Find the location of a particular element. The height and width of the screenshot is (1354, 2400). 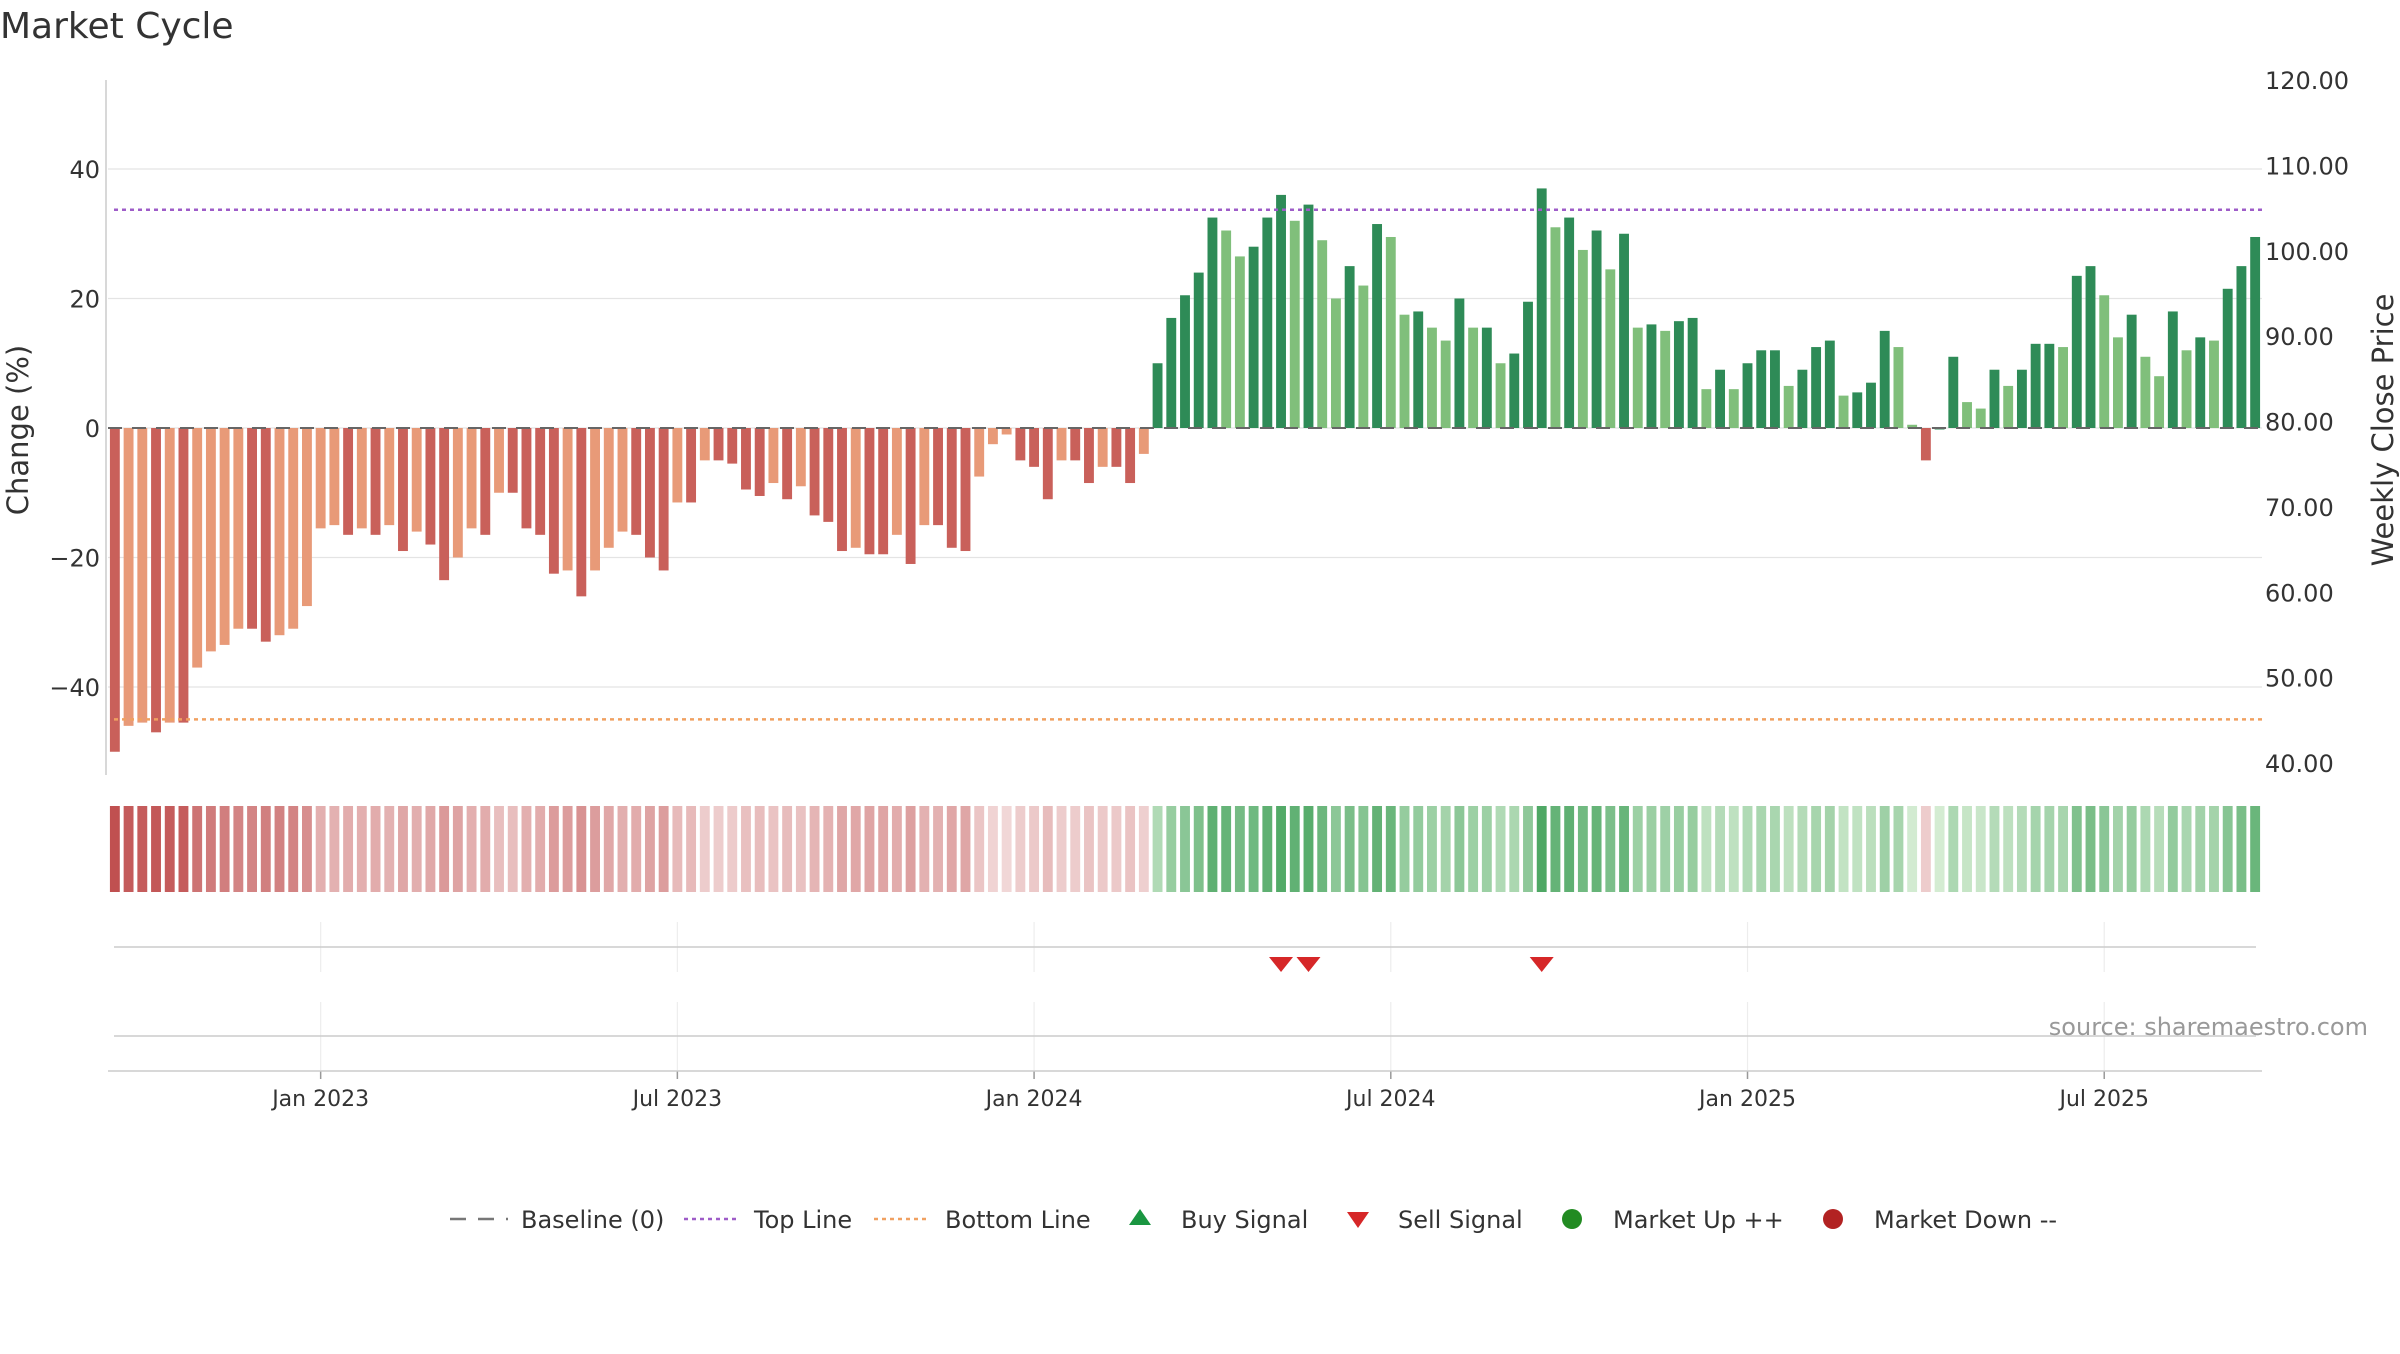

legend-label: Buy Signal is located at coordinates (1244, 1220).